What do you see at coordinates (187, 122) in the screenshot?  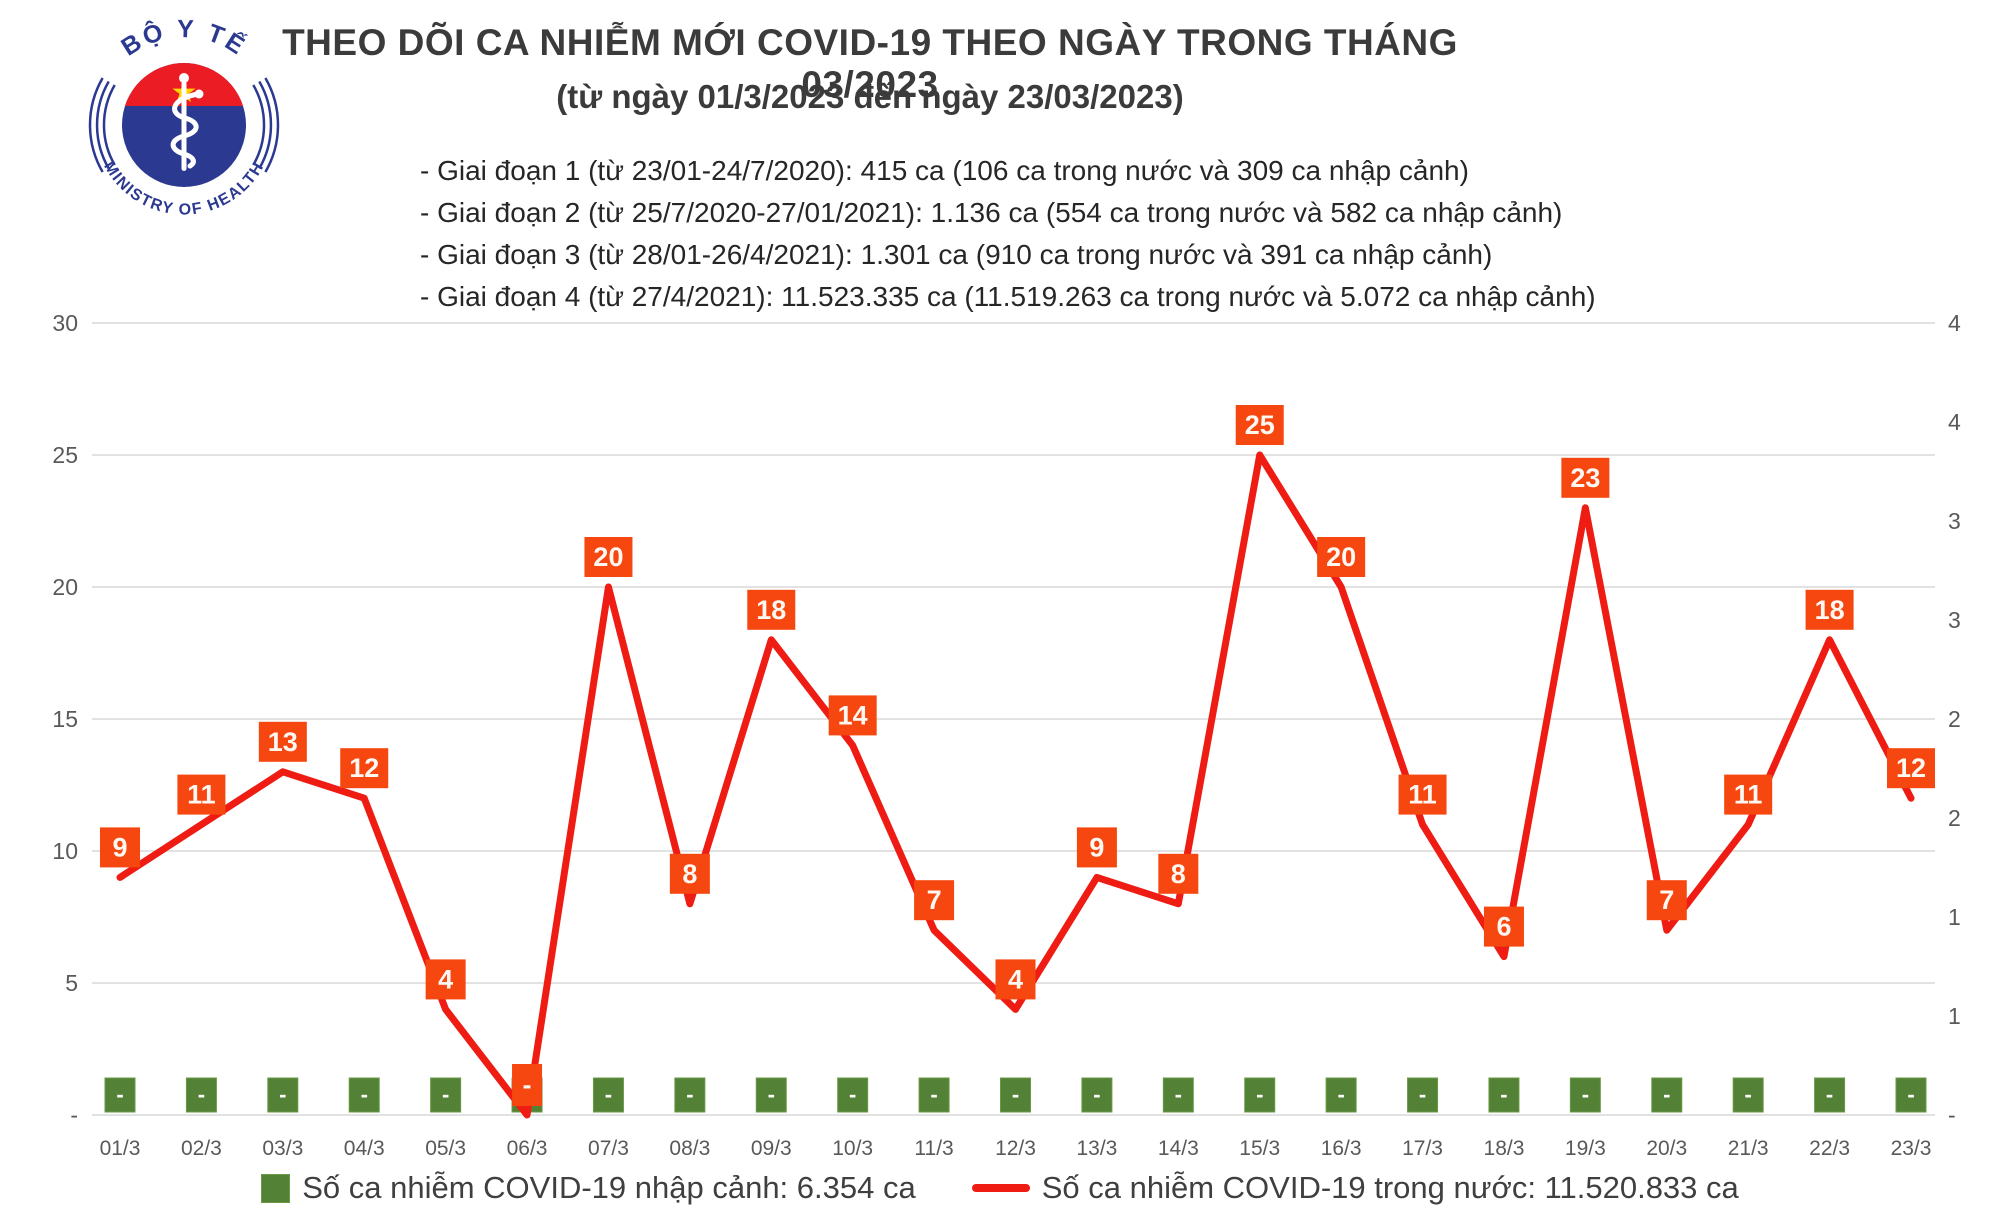 I see `rod-of-asclepius-icon` at bounding box center [187, 122].